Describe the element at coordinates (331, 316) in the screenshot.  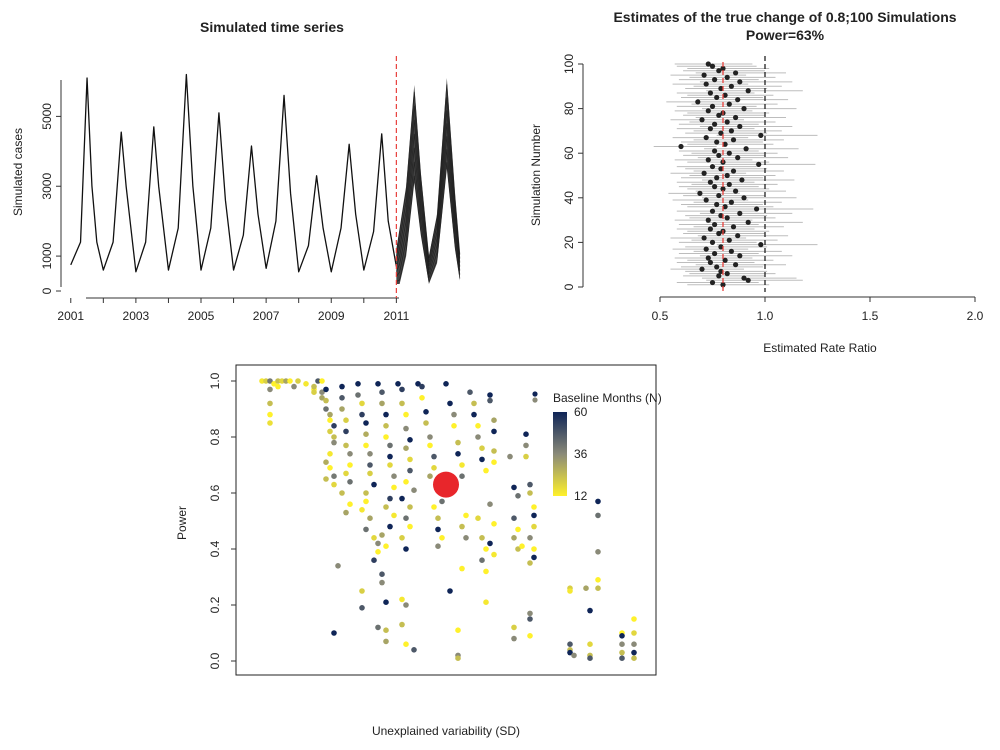
I see `ts-x-tick-label: 2009` at that location.